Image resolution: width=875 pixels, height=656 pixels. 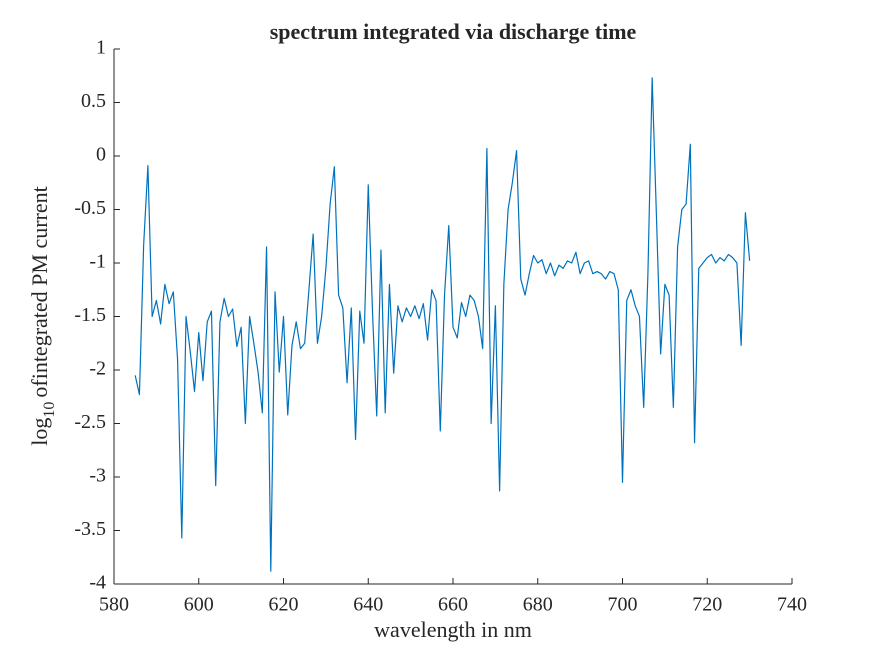 What do you see at coordinates (90, 208) in the screenshot?
I see `y-tick-label: -0.5` at bounding box center [90, 208].